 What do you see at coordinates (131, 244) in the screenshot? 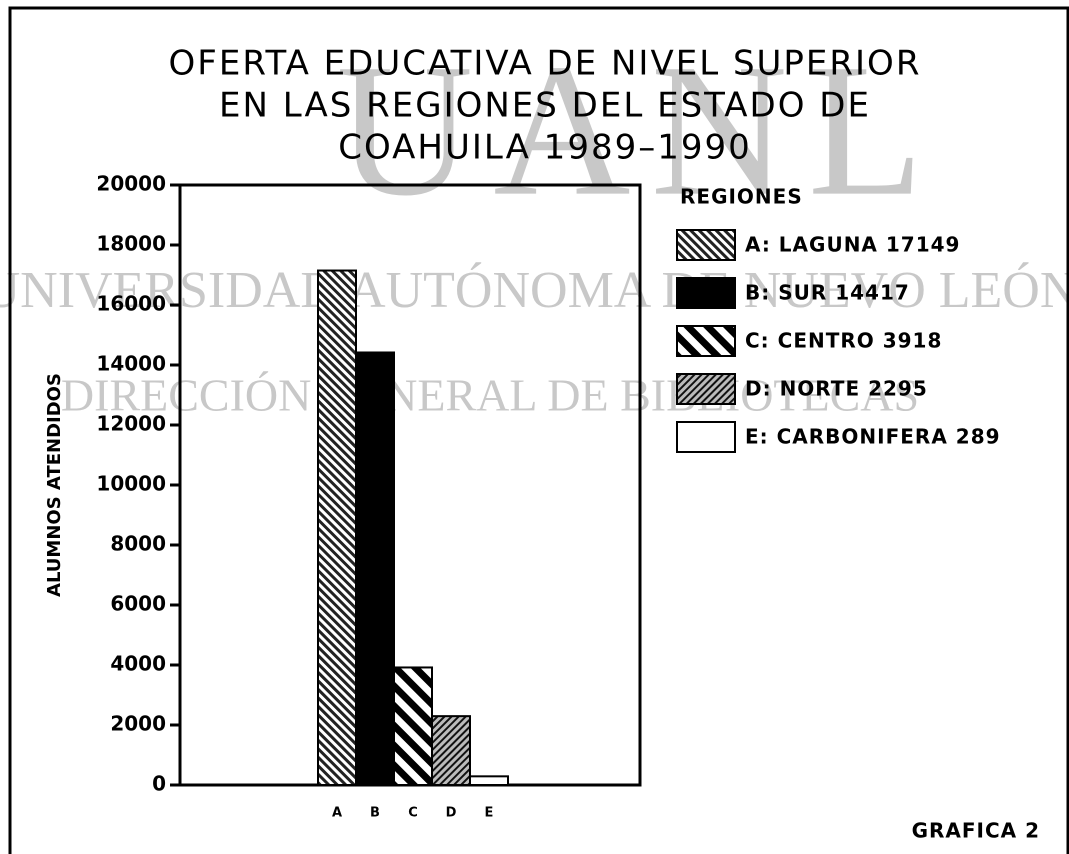
I see `y-tick-label: 18000` at bounding box center [131, 244].